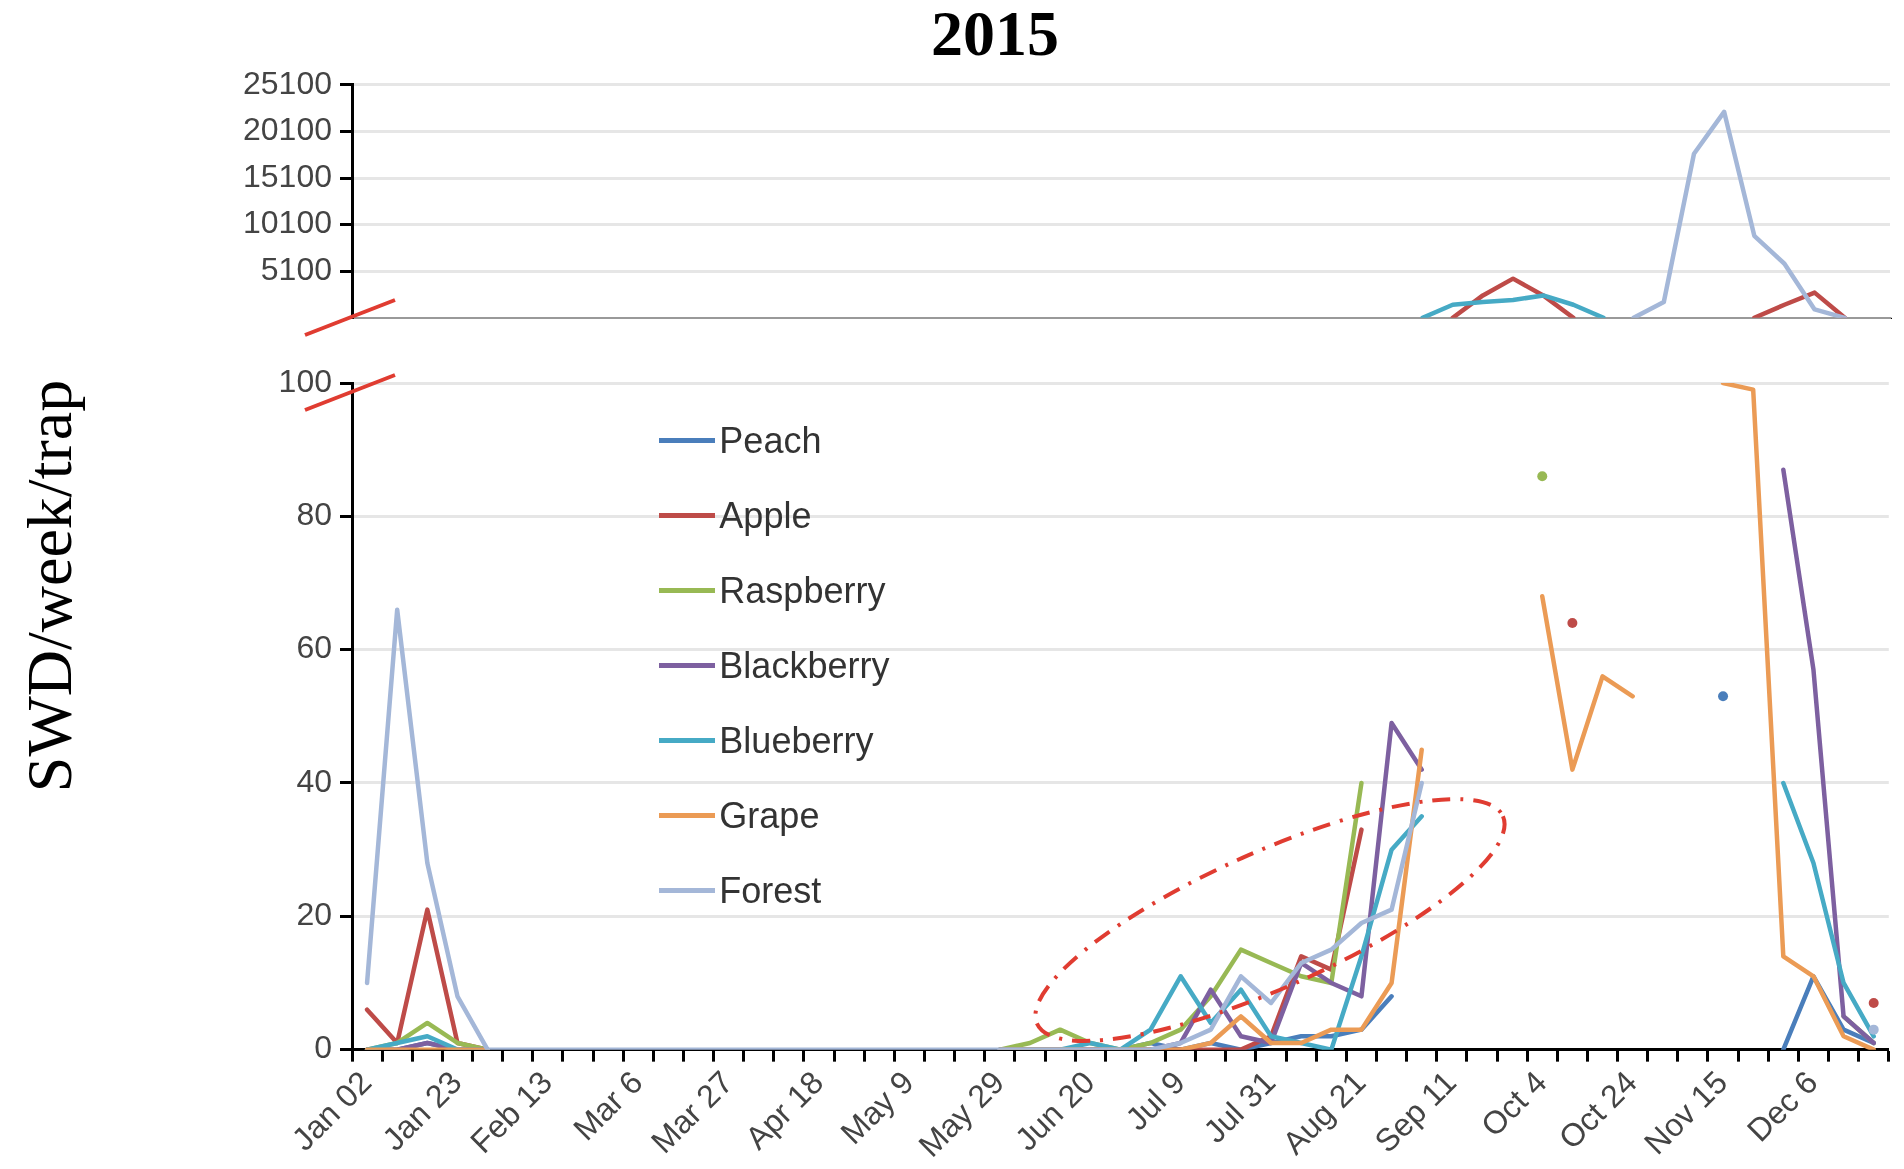  What do you see at coordinates (769, 816) in the screenshot?
I see `legend-label: Grape` at bounding box center [769, 816].